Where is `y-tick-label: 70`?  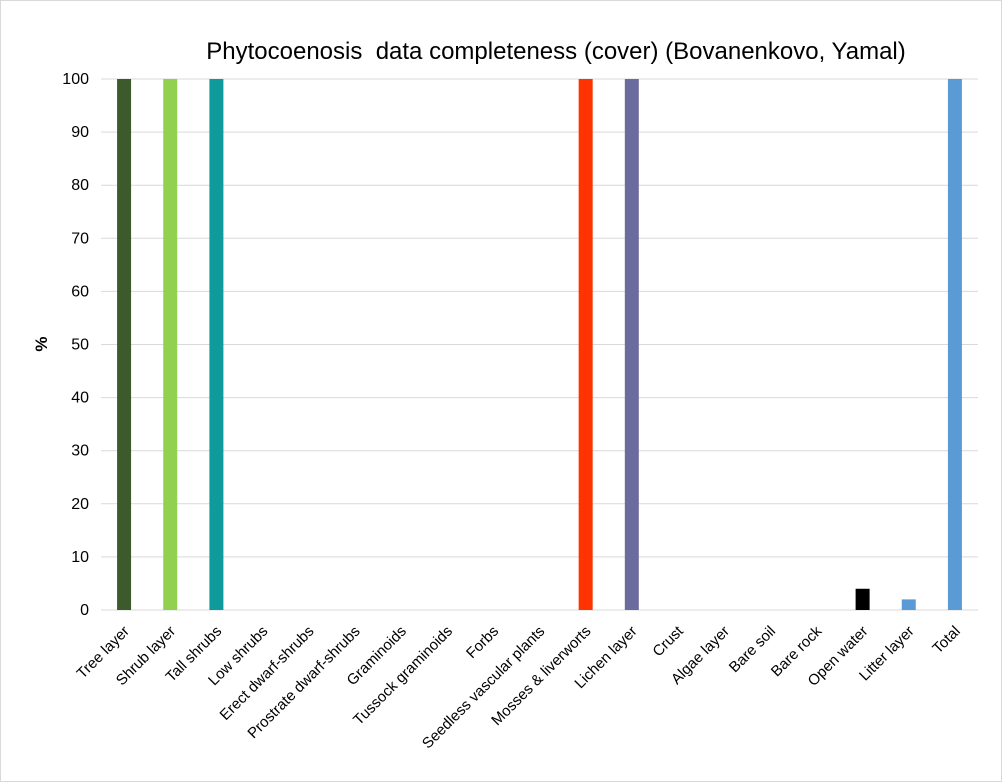
y-tick-label: 70 is located at coordinates (80, 238).